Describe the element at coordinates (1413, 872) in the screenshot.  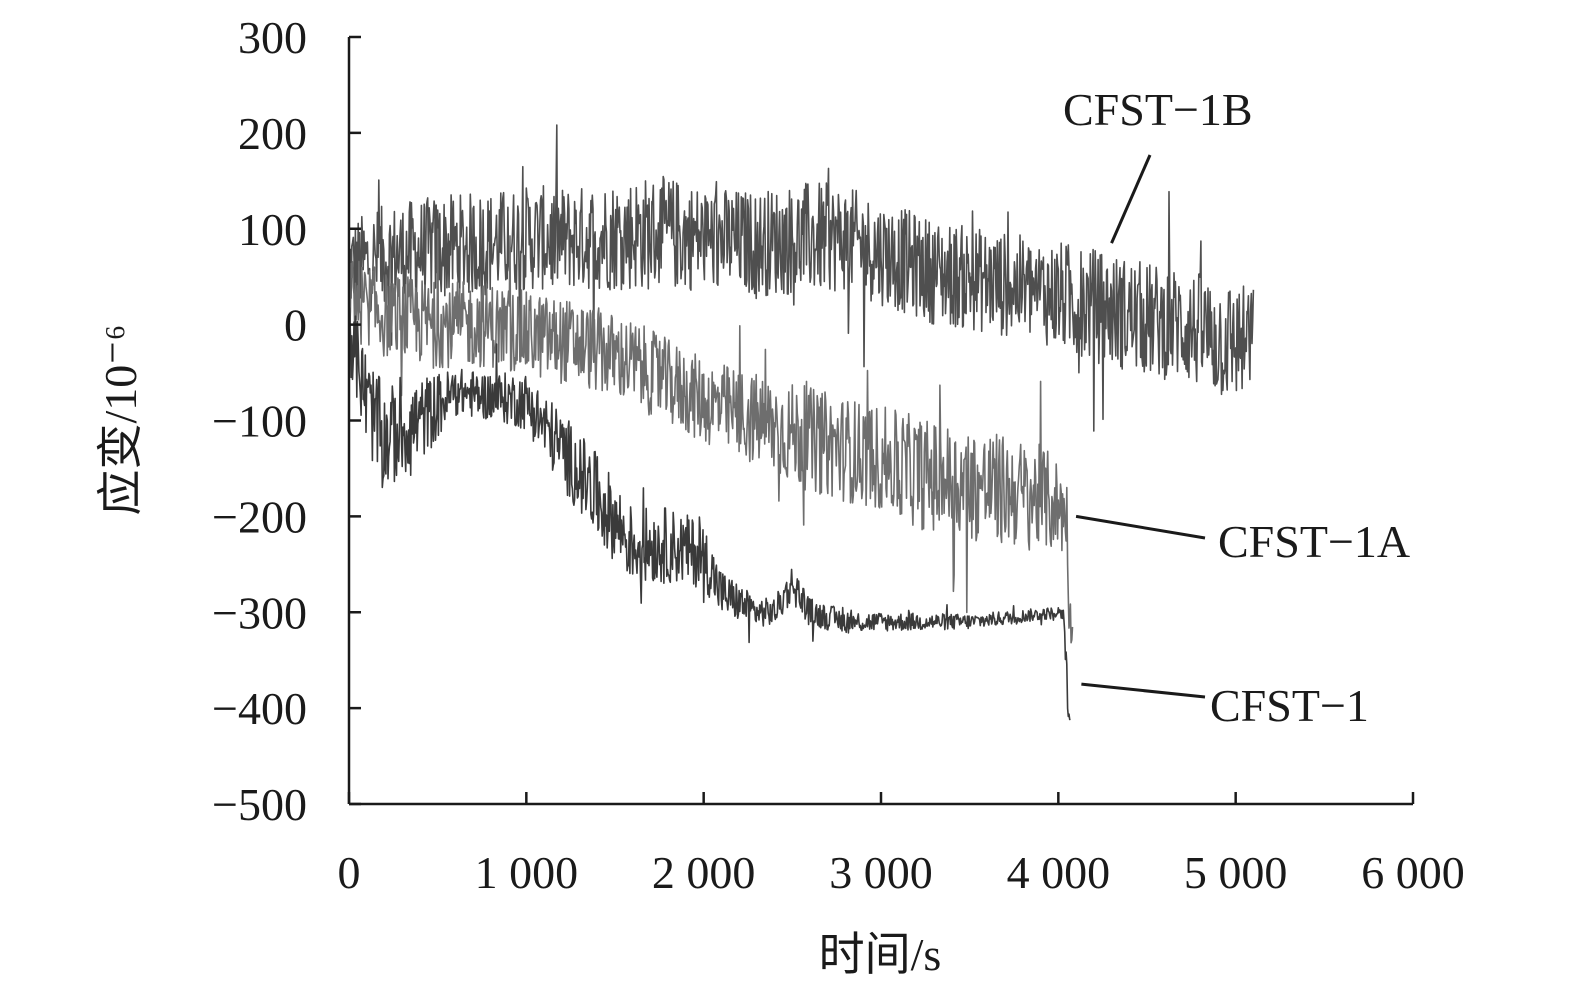
I see `x-tick-label: 6 000` at that location.